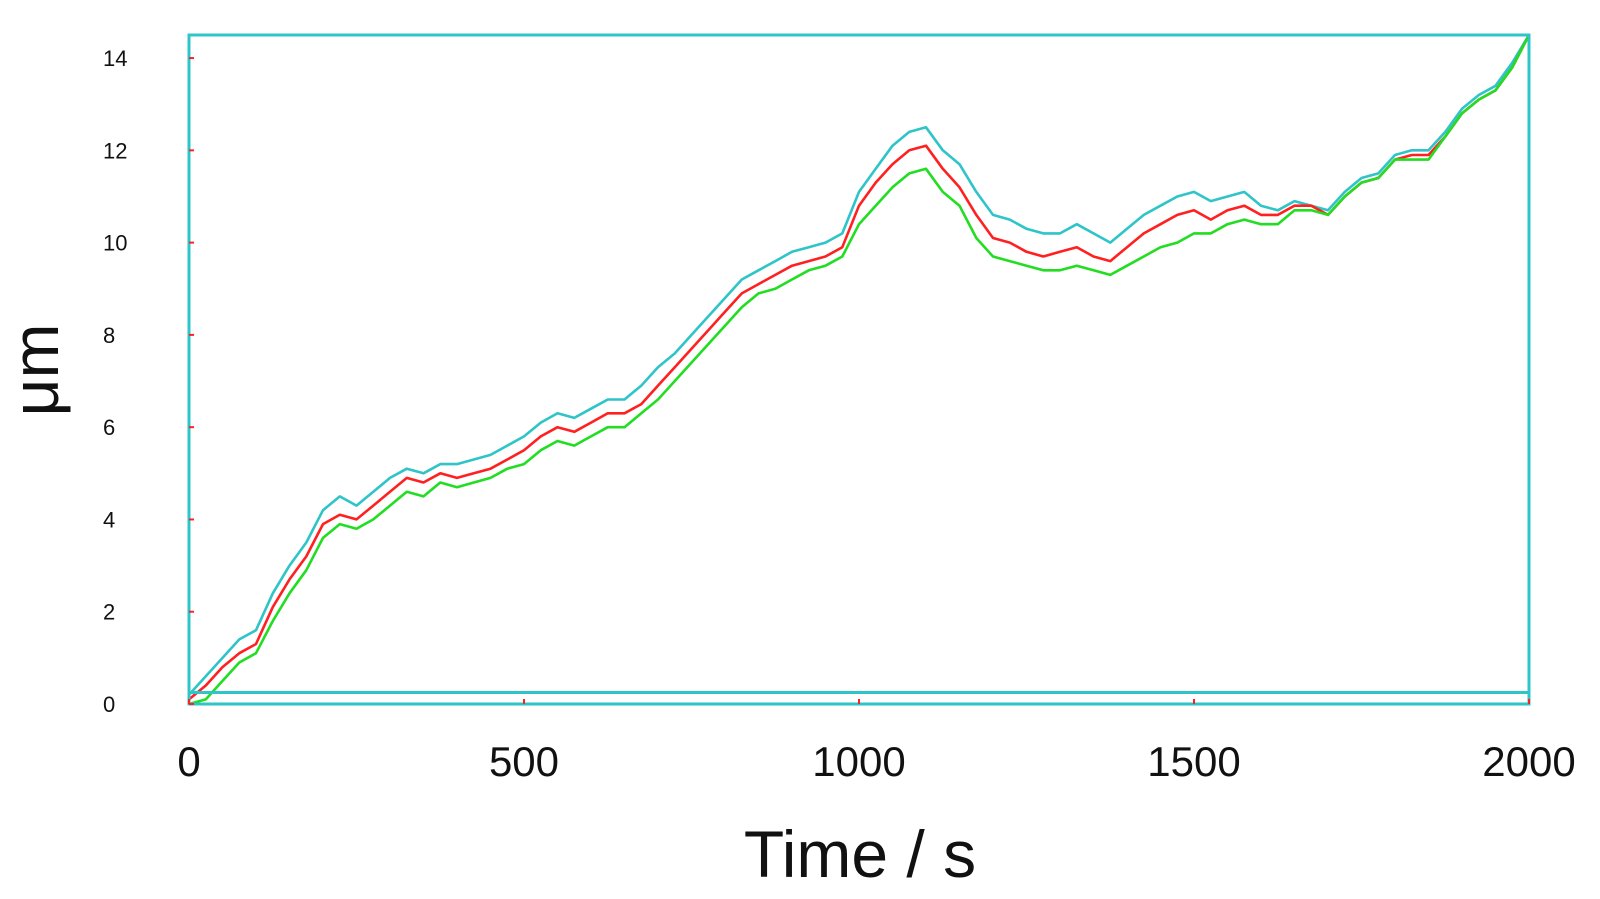 Image resolution: width=1600 pixels, height=899 pixels. What do you see at coordinates (148, 381) in the screenshot?
I see `y-ticks: 0 2 4 6 8 10 12 14` at bounding box center [148, 381].